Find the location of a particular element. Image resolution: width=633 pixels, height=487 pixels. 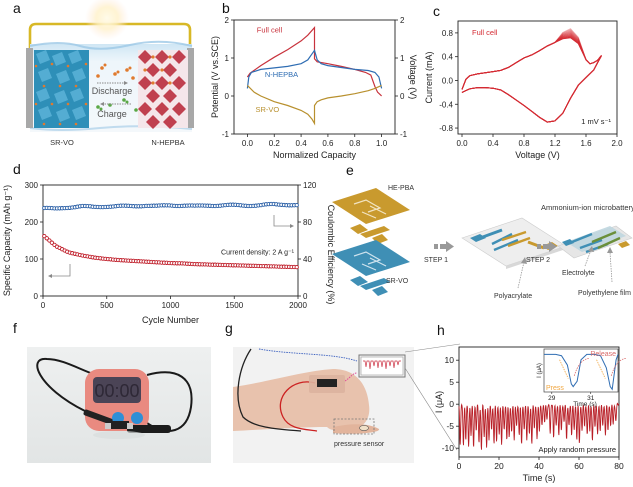

y-tick-label: 200 is located at coordinates (32, 222).